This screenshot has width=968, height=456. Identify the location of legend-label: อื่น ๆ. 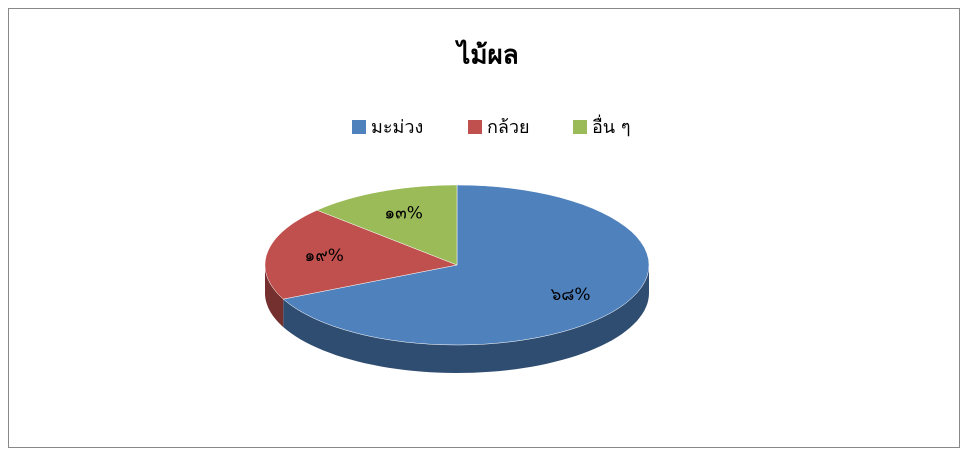
(611, 126).